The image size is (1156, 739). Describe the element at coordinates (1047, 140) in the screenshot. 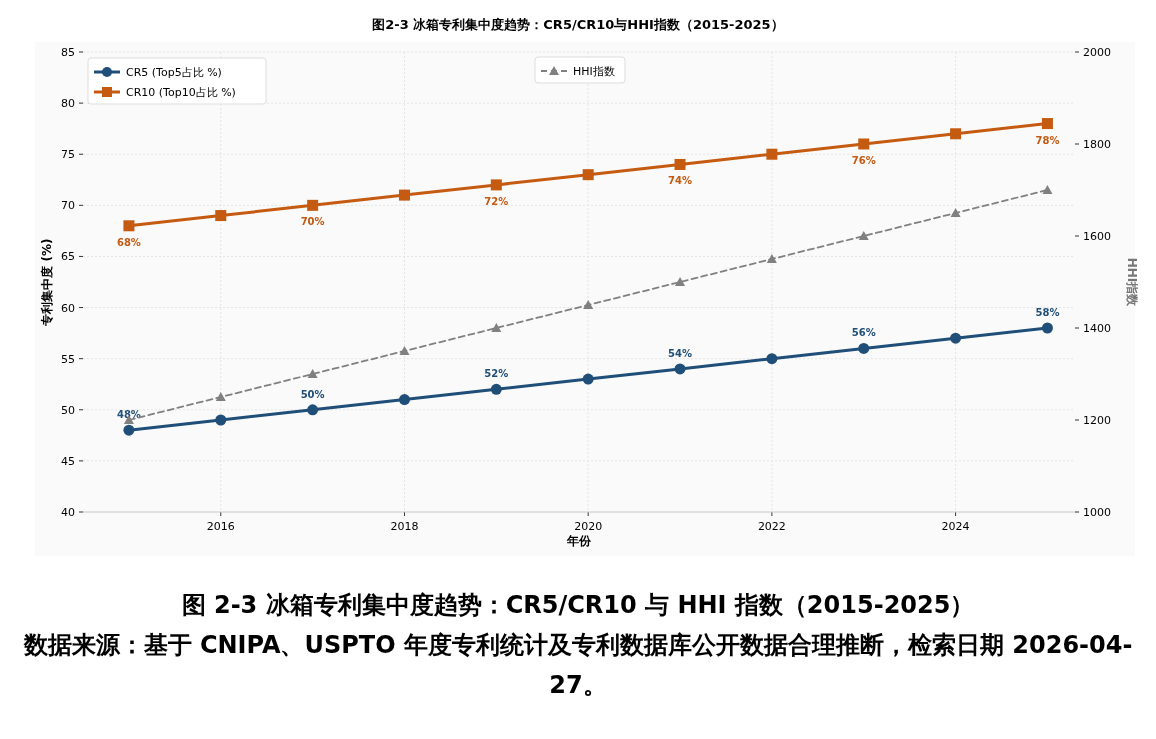

I see `data-label: 78%` at that location.